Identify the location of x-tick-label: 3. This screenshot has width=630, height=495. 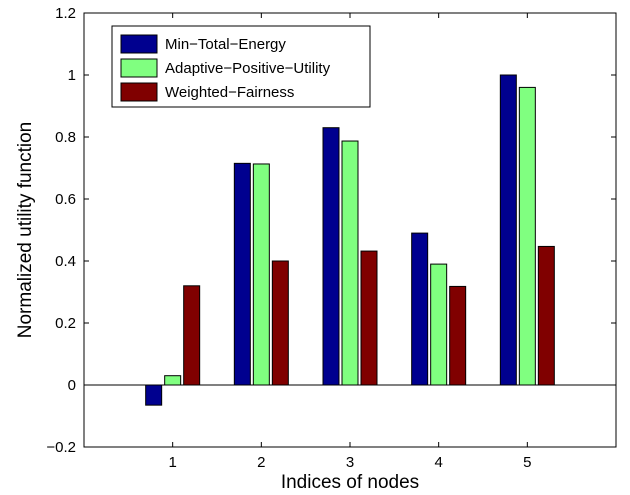
(350, 462).